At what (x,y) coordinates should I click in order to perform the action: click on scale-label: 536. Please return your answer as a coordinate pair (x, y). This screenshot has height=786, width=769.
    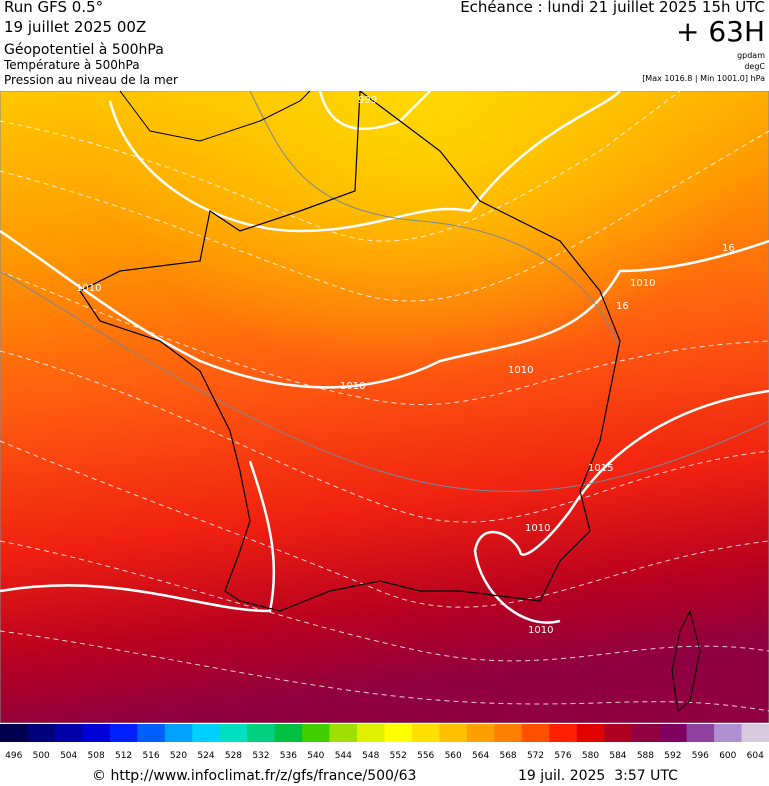
    Looking at the image, I should click on (288, 756).